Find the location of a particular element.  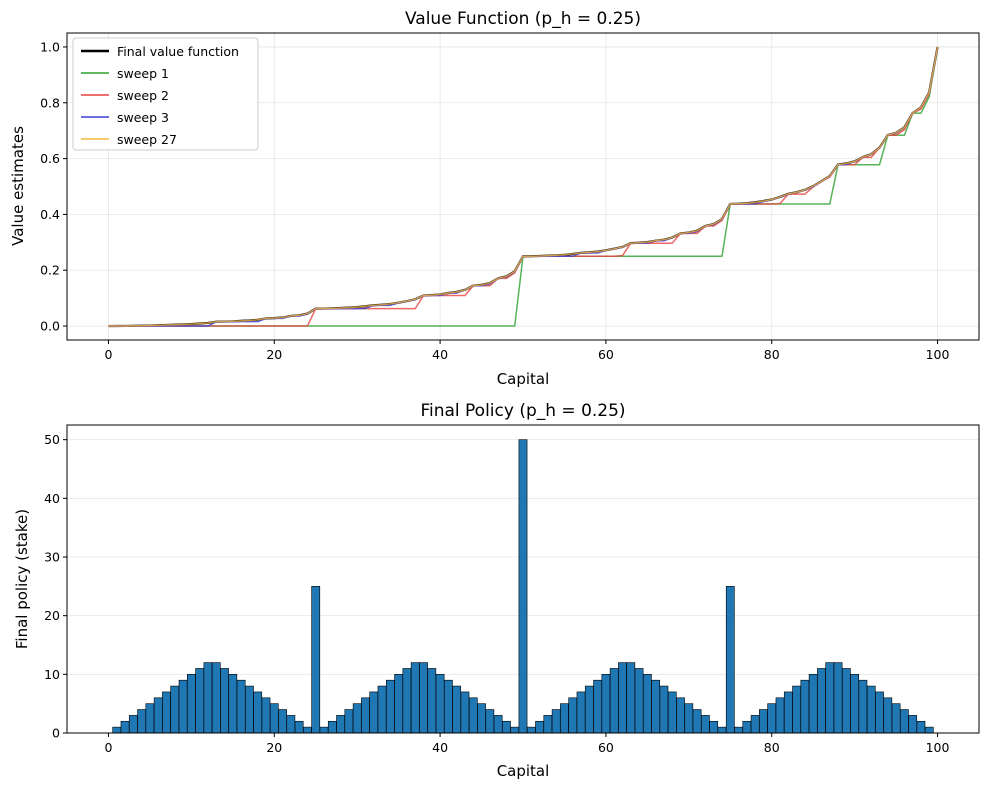

final-policy-x-label: Capital is located at coordinates (523, 771).